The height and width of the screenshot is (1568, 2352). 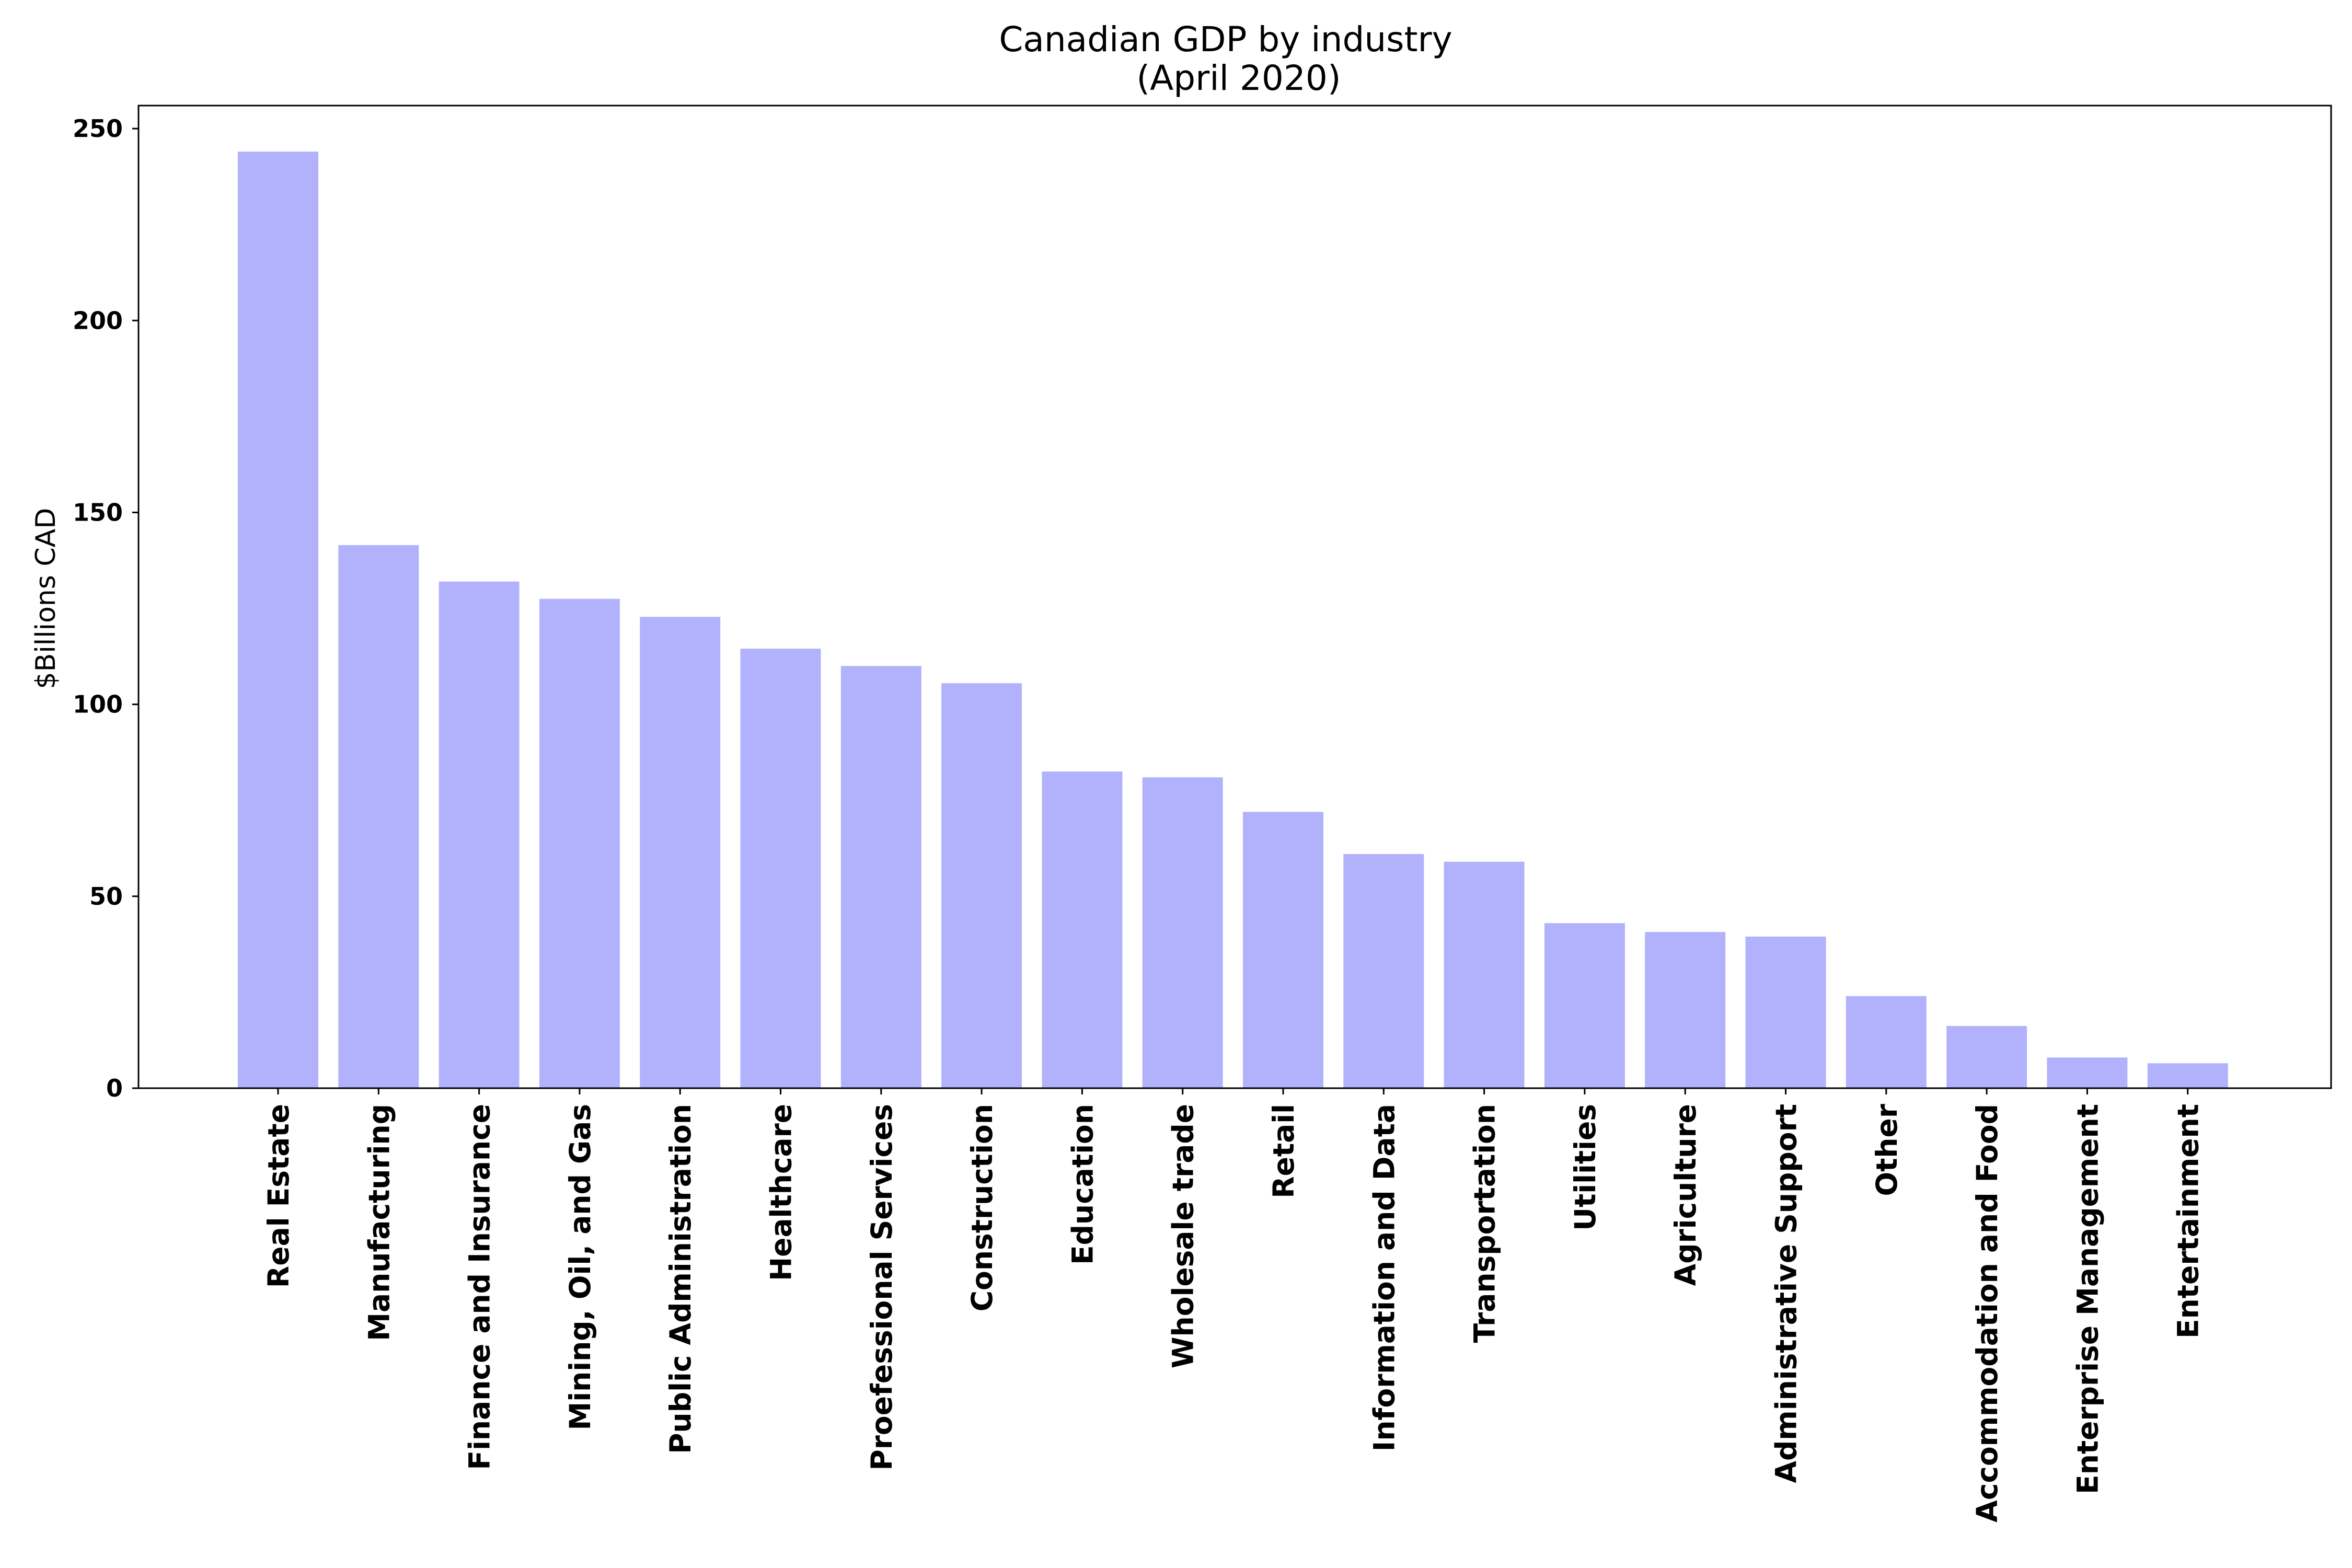 What do you see at coordinates (2087, 1299) in the screenshot?
I see `x-tick-label: Enterprise Management` at bounding box center [2087, 1299].